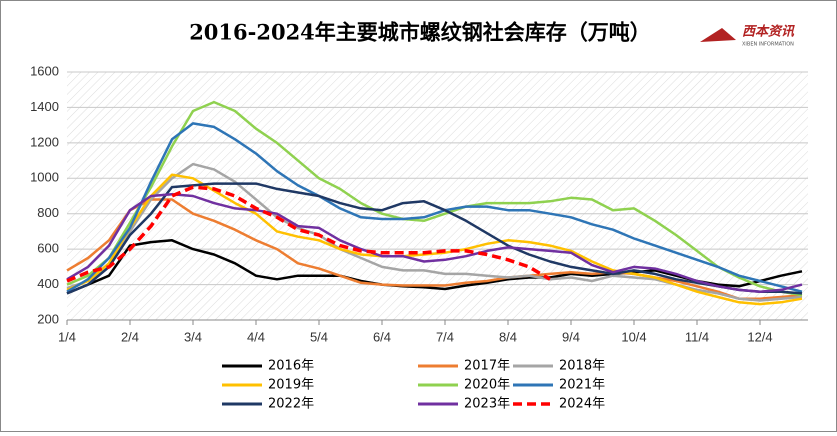  What do you see at coordinates (291, 404) in the screenshot?
I see `legend-label: 2022年` at bounding box center [291, 404].